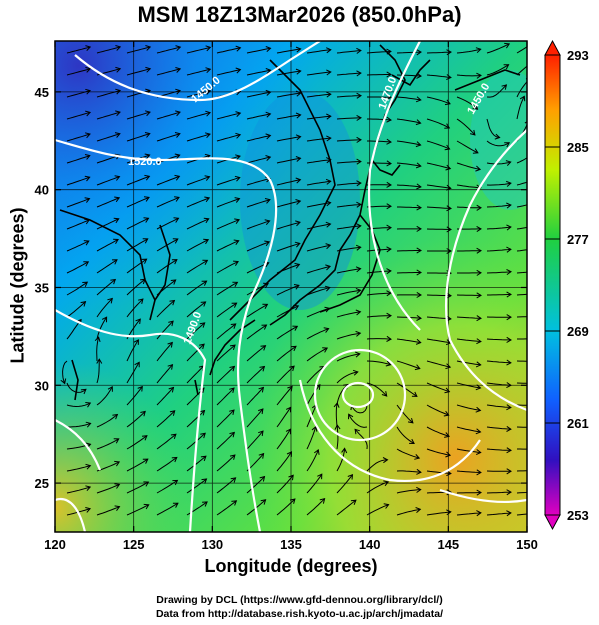  I want to click on x-tick-label: 130, so click(212, 544).